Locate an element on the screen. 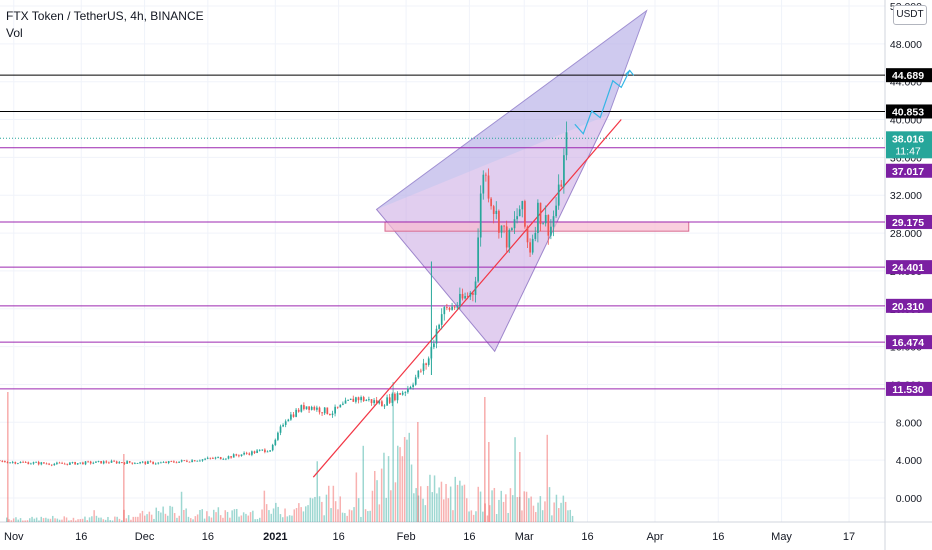 The width and height of the screenshot is (932, 550). time-tick-label: 16 is located at coordinates (81, 537).